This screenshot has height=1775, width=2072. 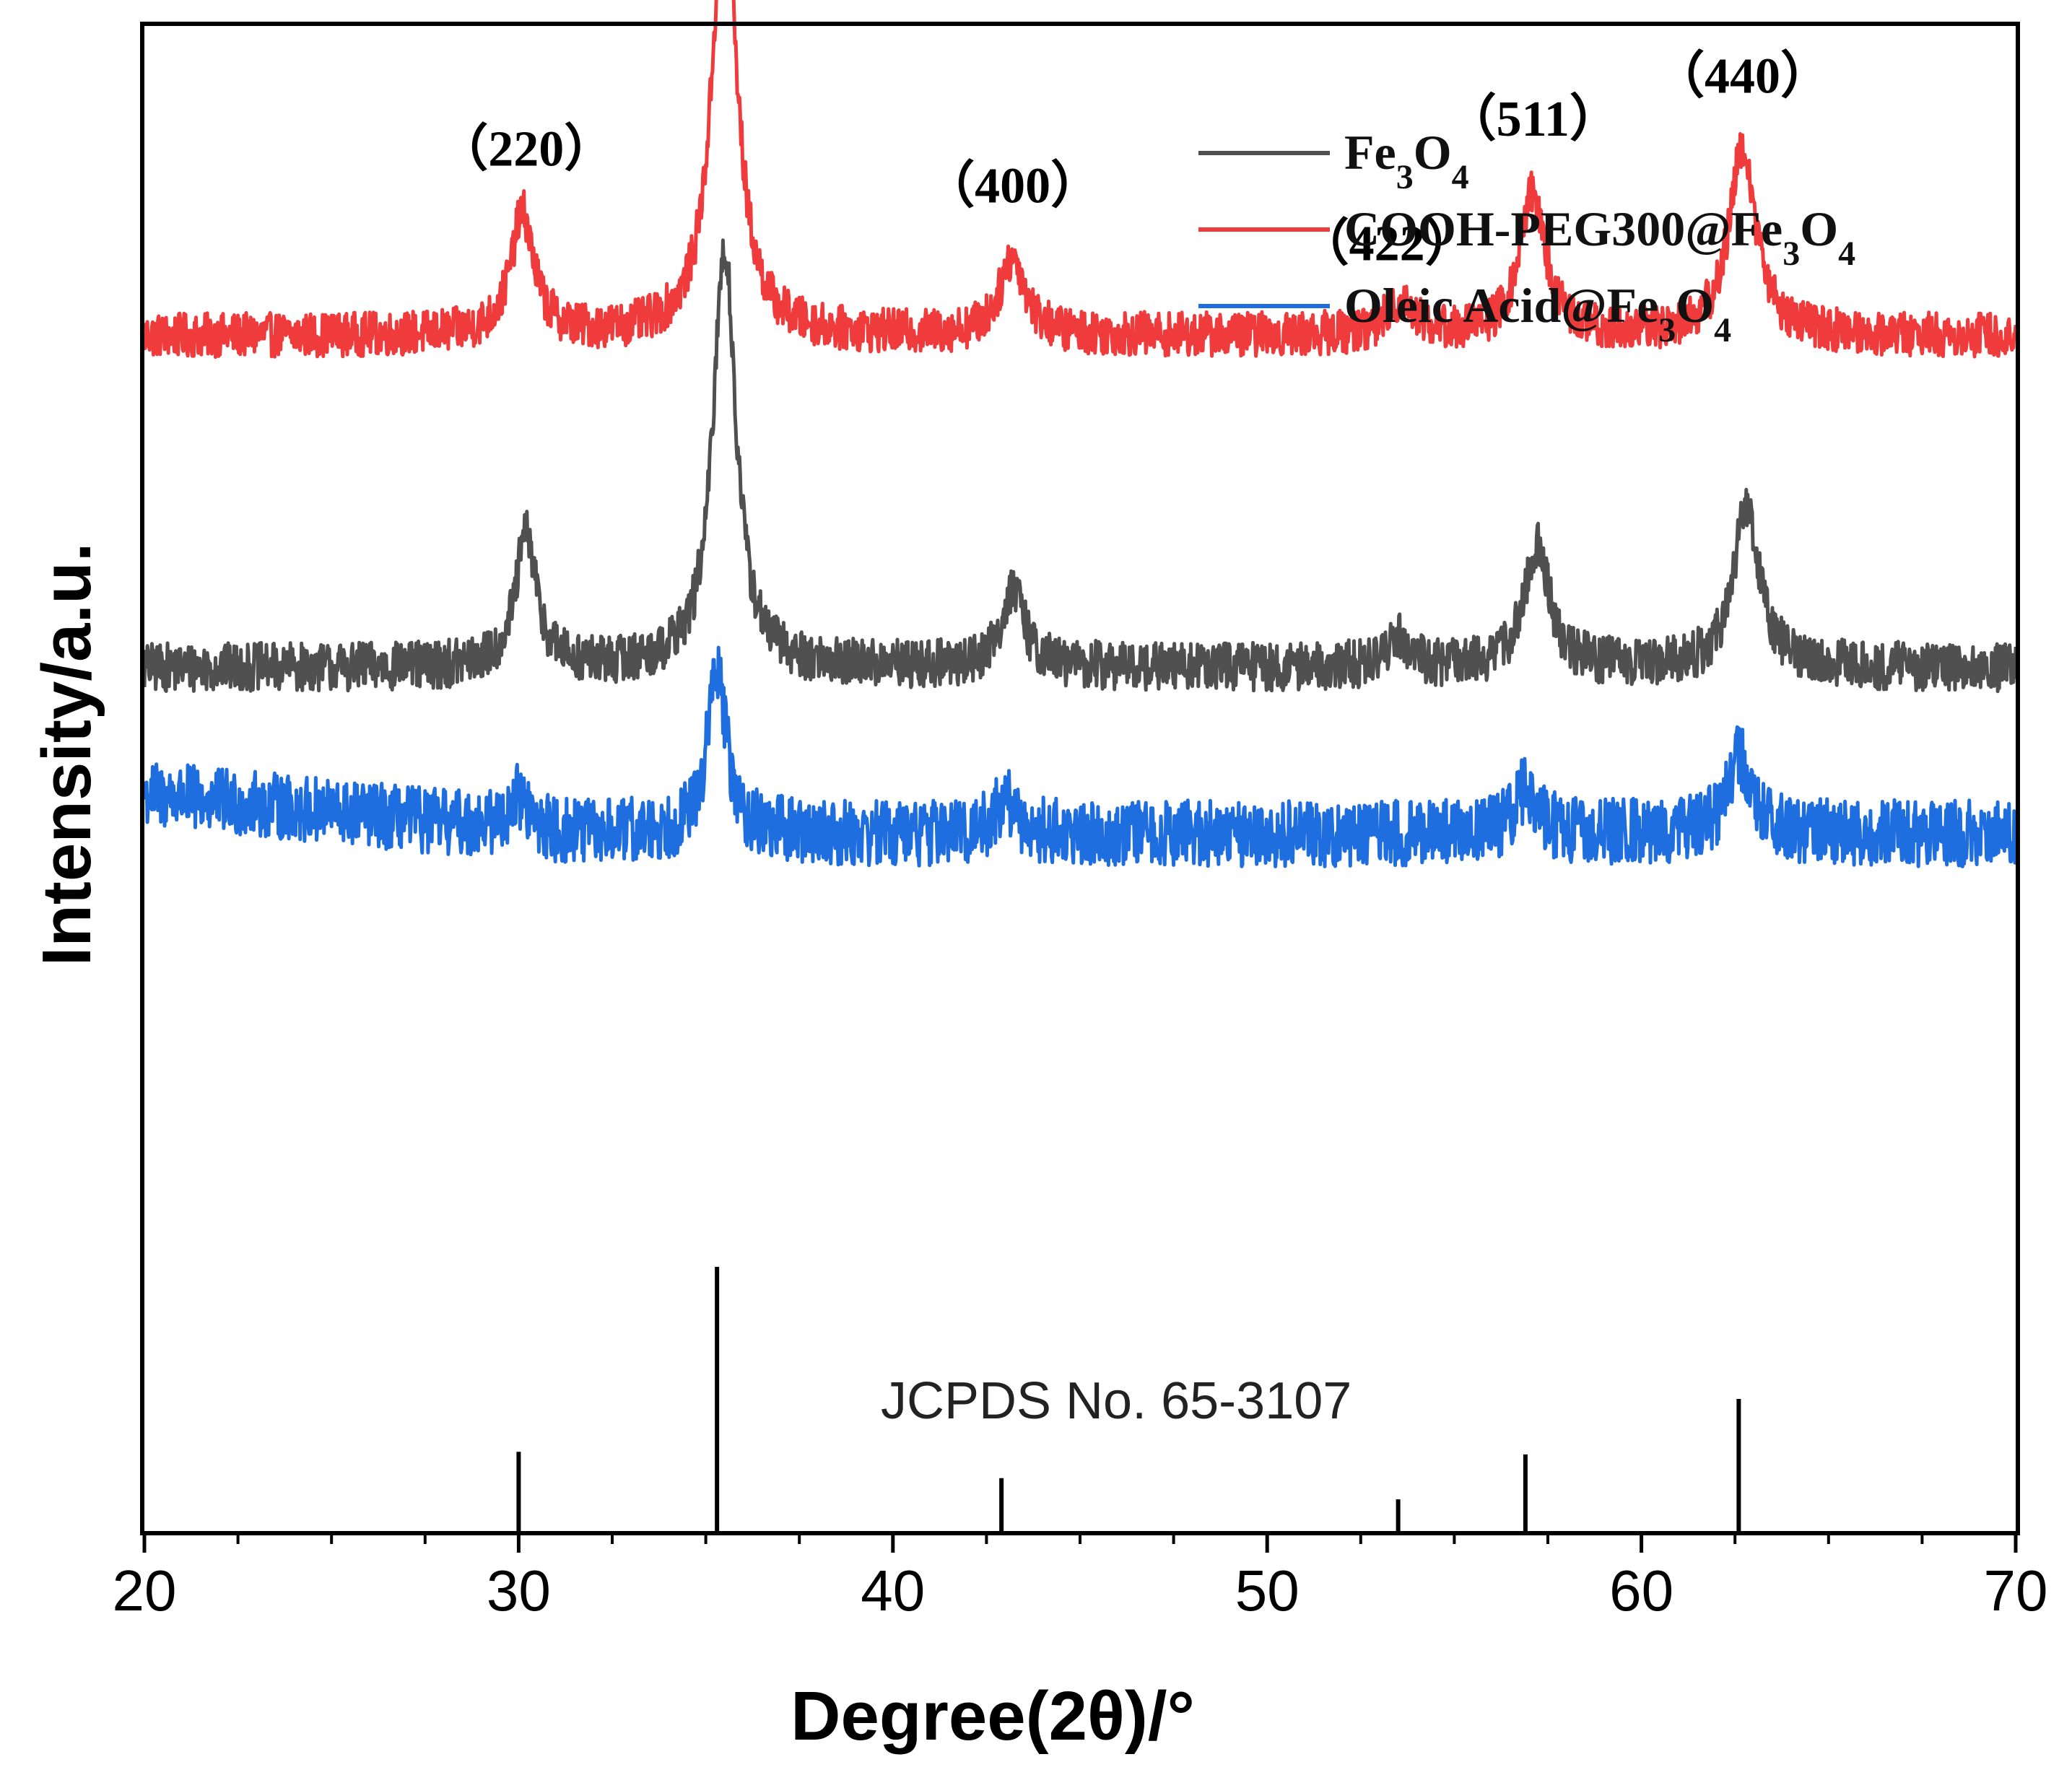 I want to click on reference-pattern, so click(x=1128, y=1399).